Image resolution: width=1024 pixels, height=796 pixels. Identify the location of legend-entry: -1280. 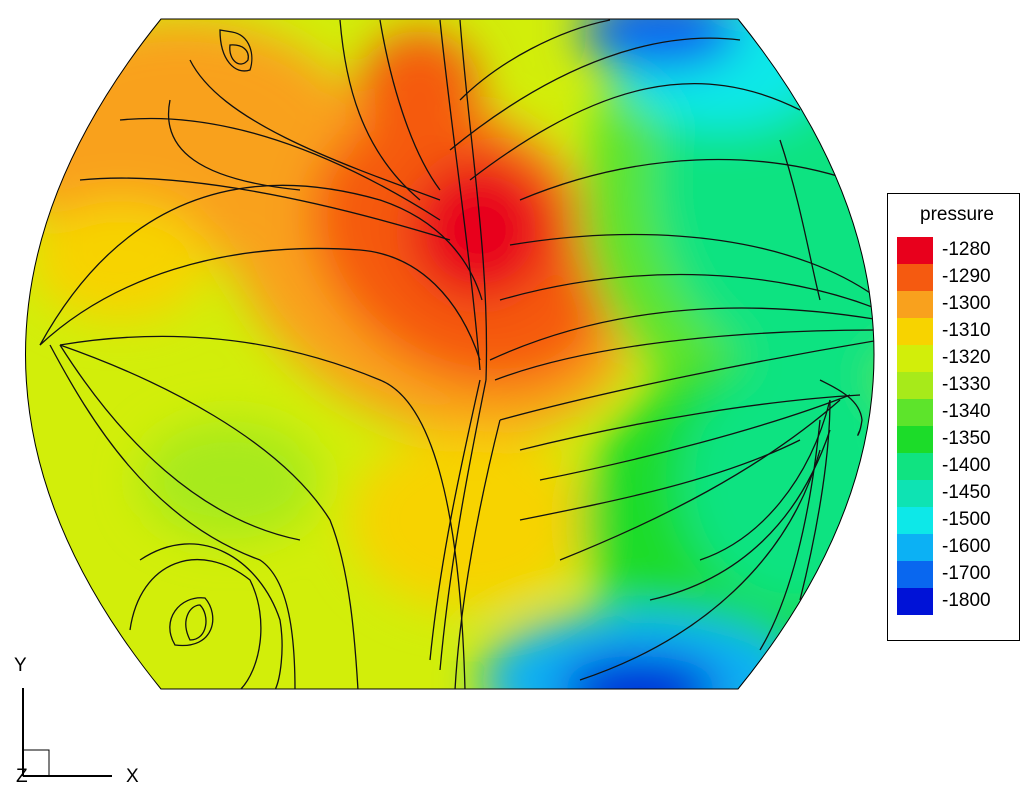
(957, 250).